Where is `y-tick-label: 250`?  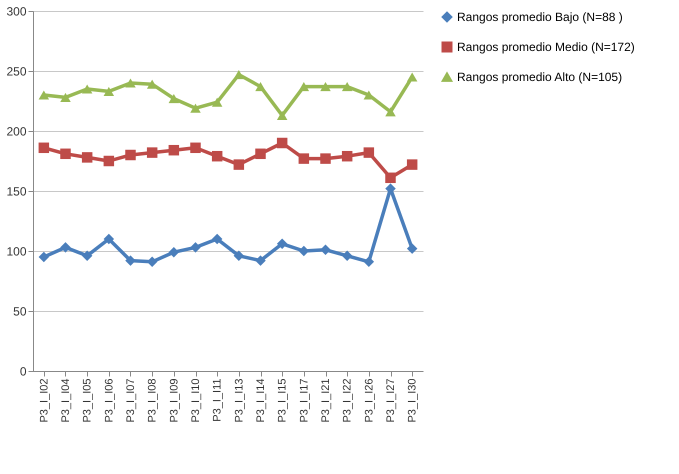 y-tick-label: 250 is located at coordinates (16, 71).